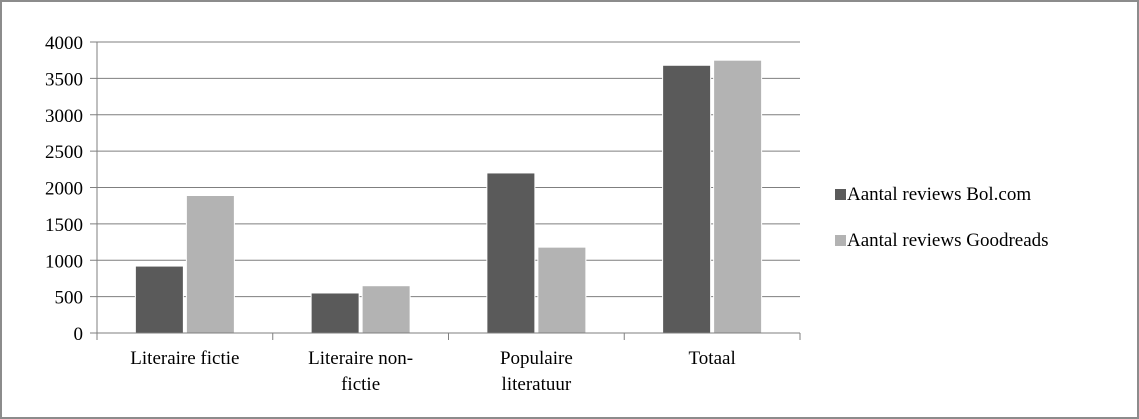  What do you see at coordinates (64, 116) in the screenshot?
I see `y-tick-label: 3000` at bounding box center [64, 116].